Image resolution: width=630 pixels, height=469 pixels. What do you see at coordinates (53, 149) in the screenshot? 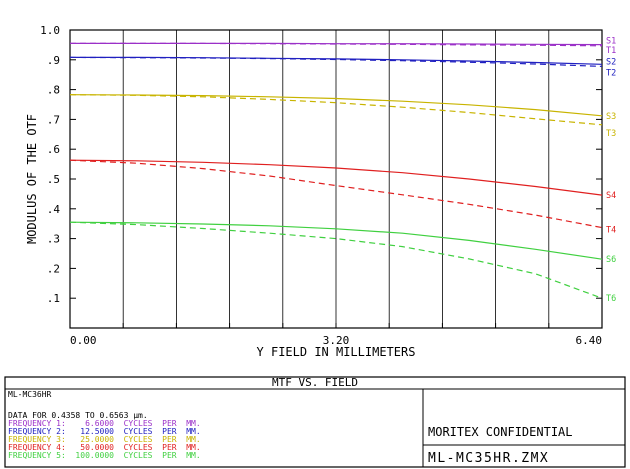
I see `y-tick-label: .6` at bounding box center [53, 149].